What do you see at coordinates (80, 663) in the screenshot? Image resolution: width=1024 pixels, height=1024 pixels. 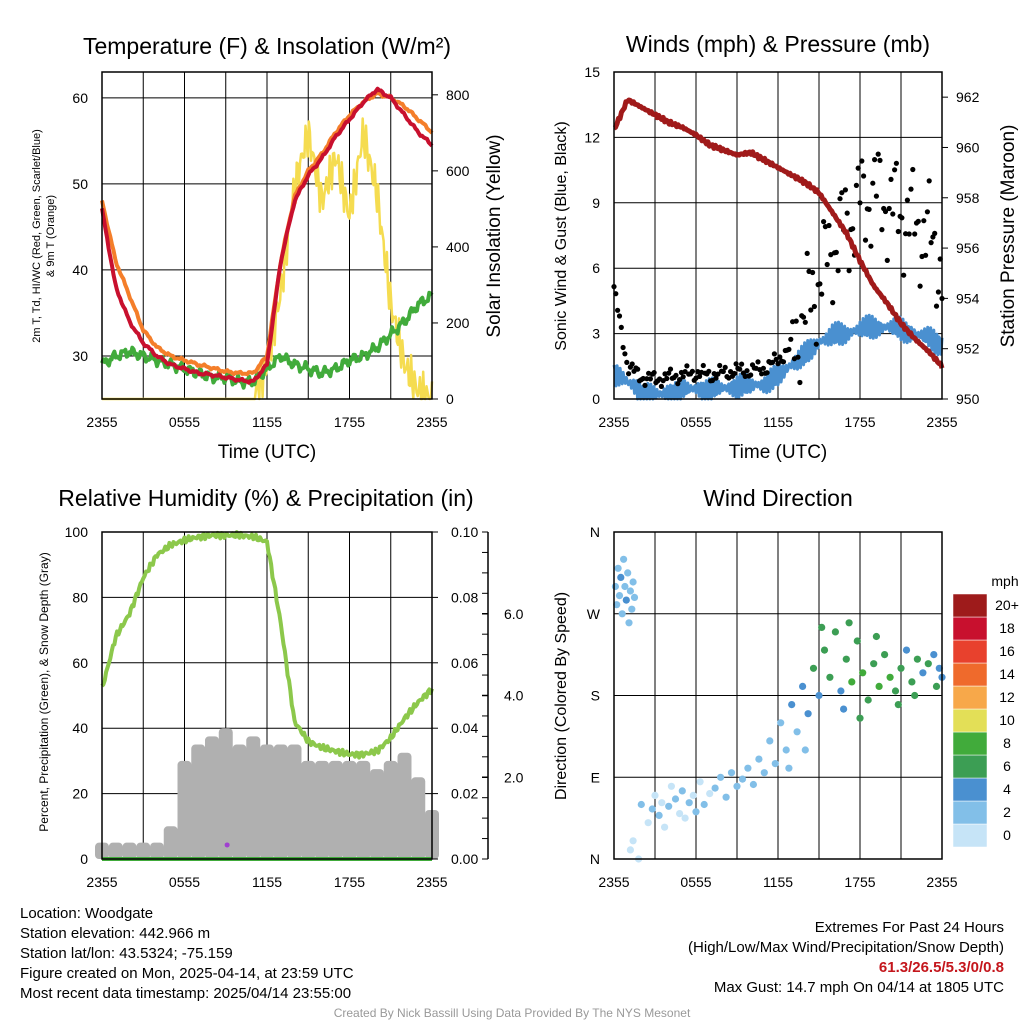 I see `humidity-y-tick-label: 60` at bounding box center [80, 663].